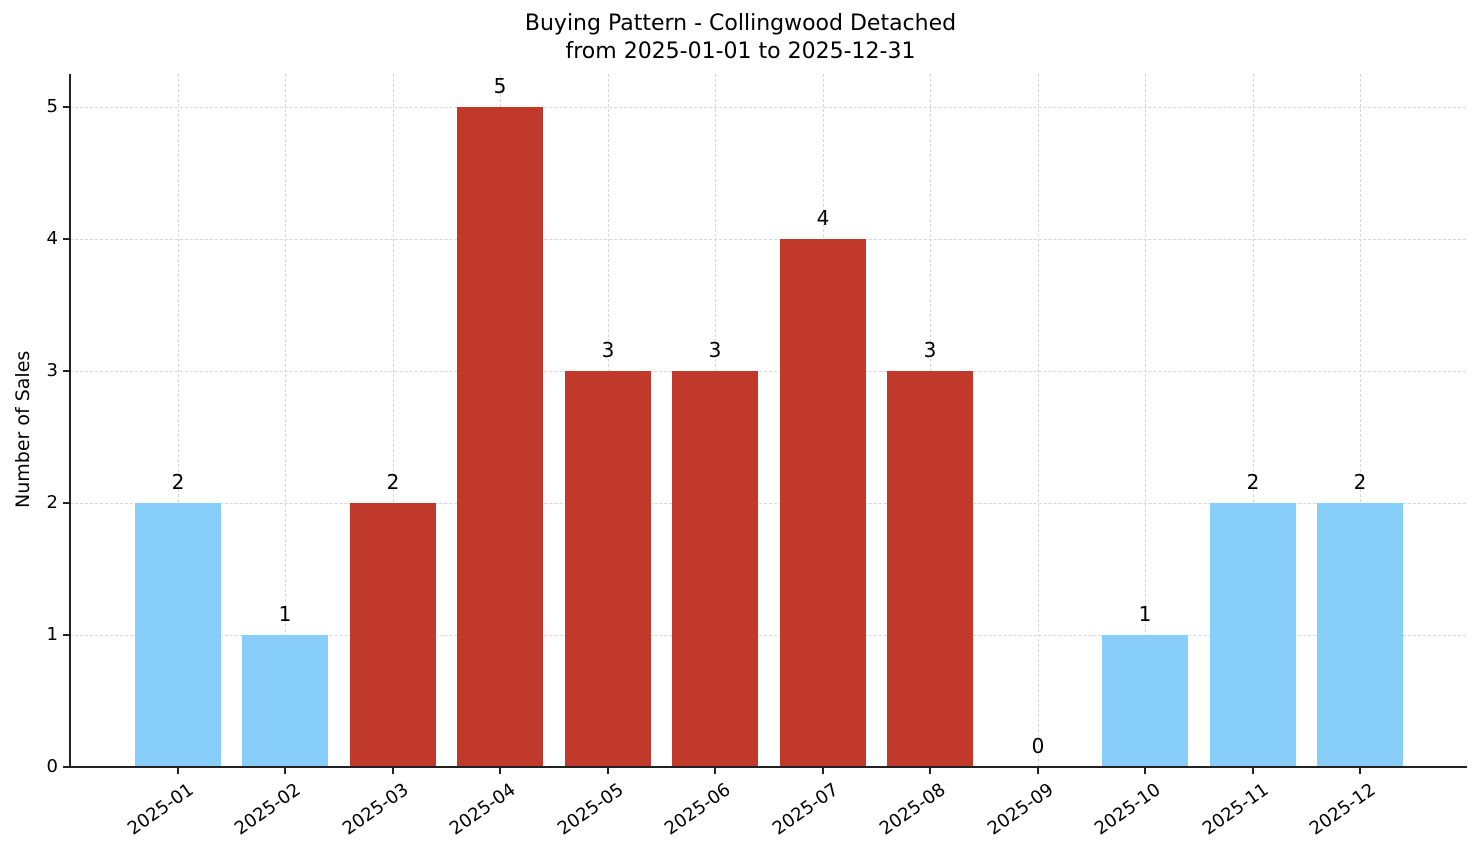  Describe the element at coordinates (823, 218) in the screenshot. I see `bar-value-label: 4` at that location.